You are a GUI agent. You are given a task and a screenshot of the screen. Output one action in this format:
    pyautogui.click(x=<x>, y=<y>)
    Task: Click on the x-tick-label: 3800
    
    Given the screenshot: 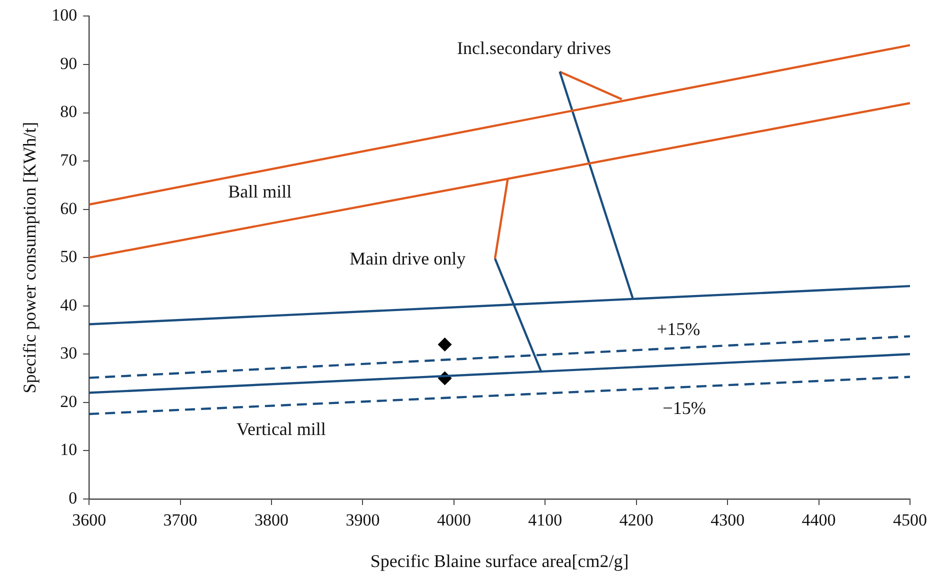 What is the action you would take?
    pyautogui.click(x=271, y=520)
    